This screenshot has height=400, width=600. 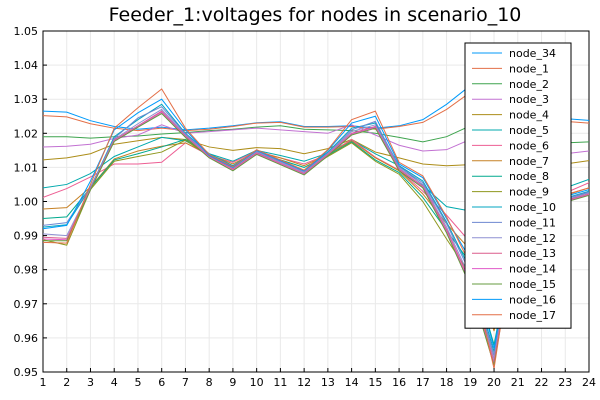 What do you see at coordinates (532, 53) in the screenshot?
I see `legend-label: node_34` at bounding box center [532, 53].